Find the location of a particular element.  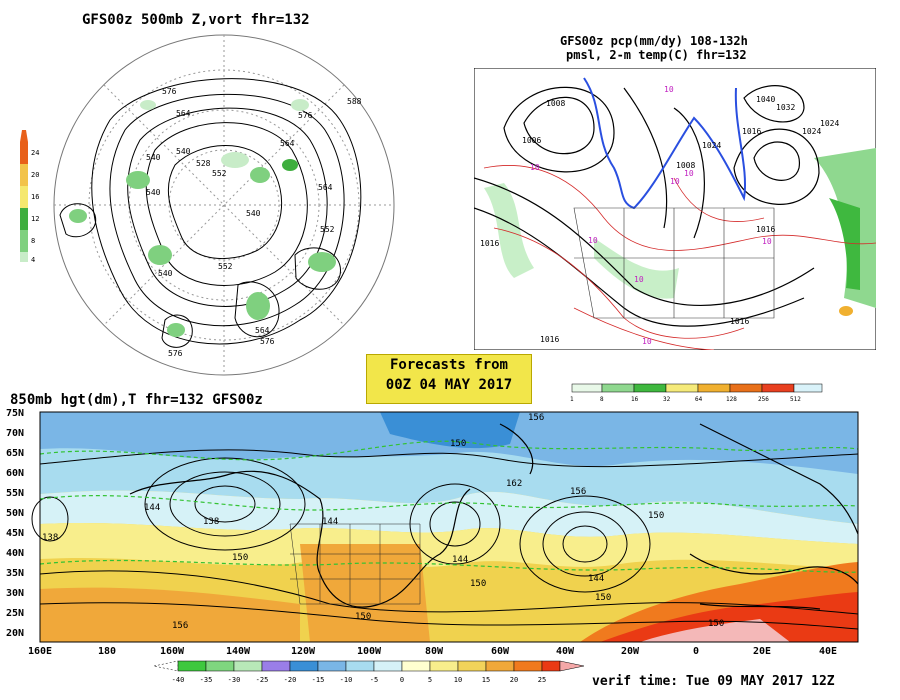

colorbar-tick: 4 is located at coordinates (33, 260).